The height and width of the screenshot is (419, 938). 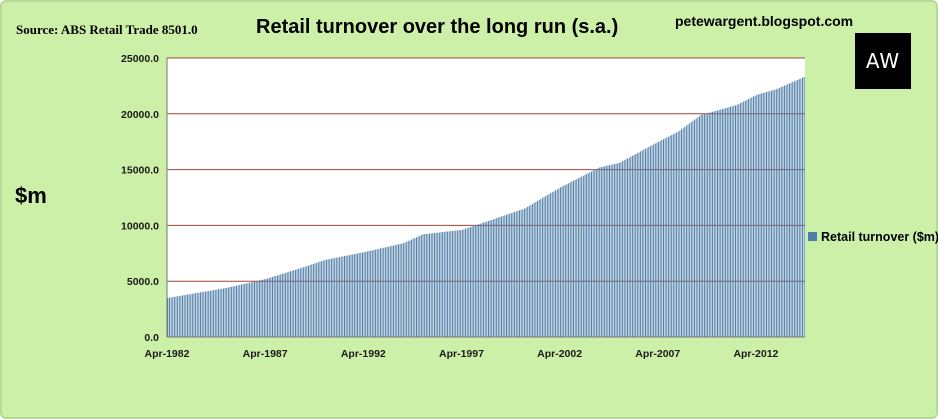 I want to click on y-tick-labels: 0.0 5000.0 10000.0 15000.0 20000.0 25000.0, so click(x=140, y=198).